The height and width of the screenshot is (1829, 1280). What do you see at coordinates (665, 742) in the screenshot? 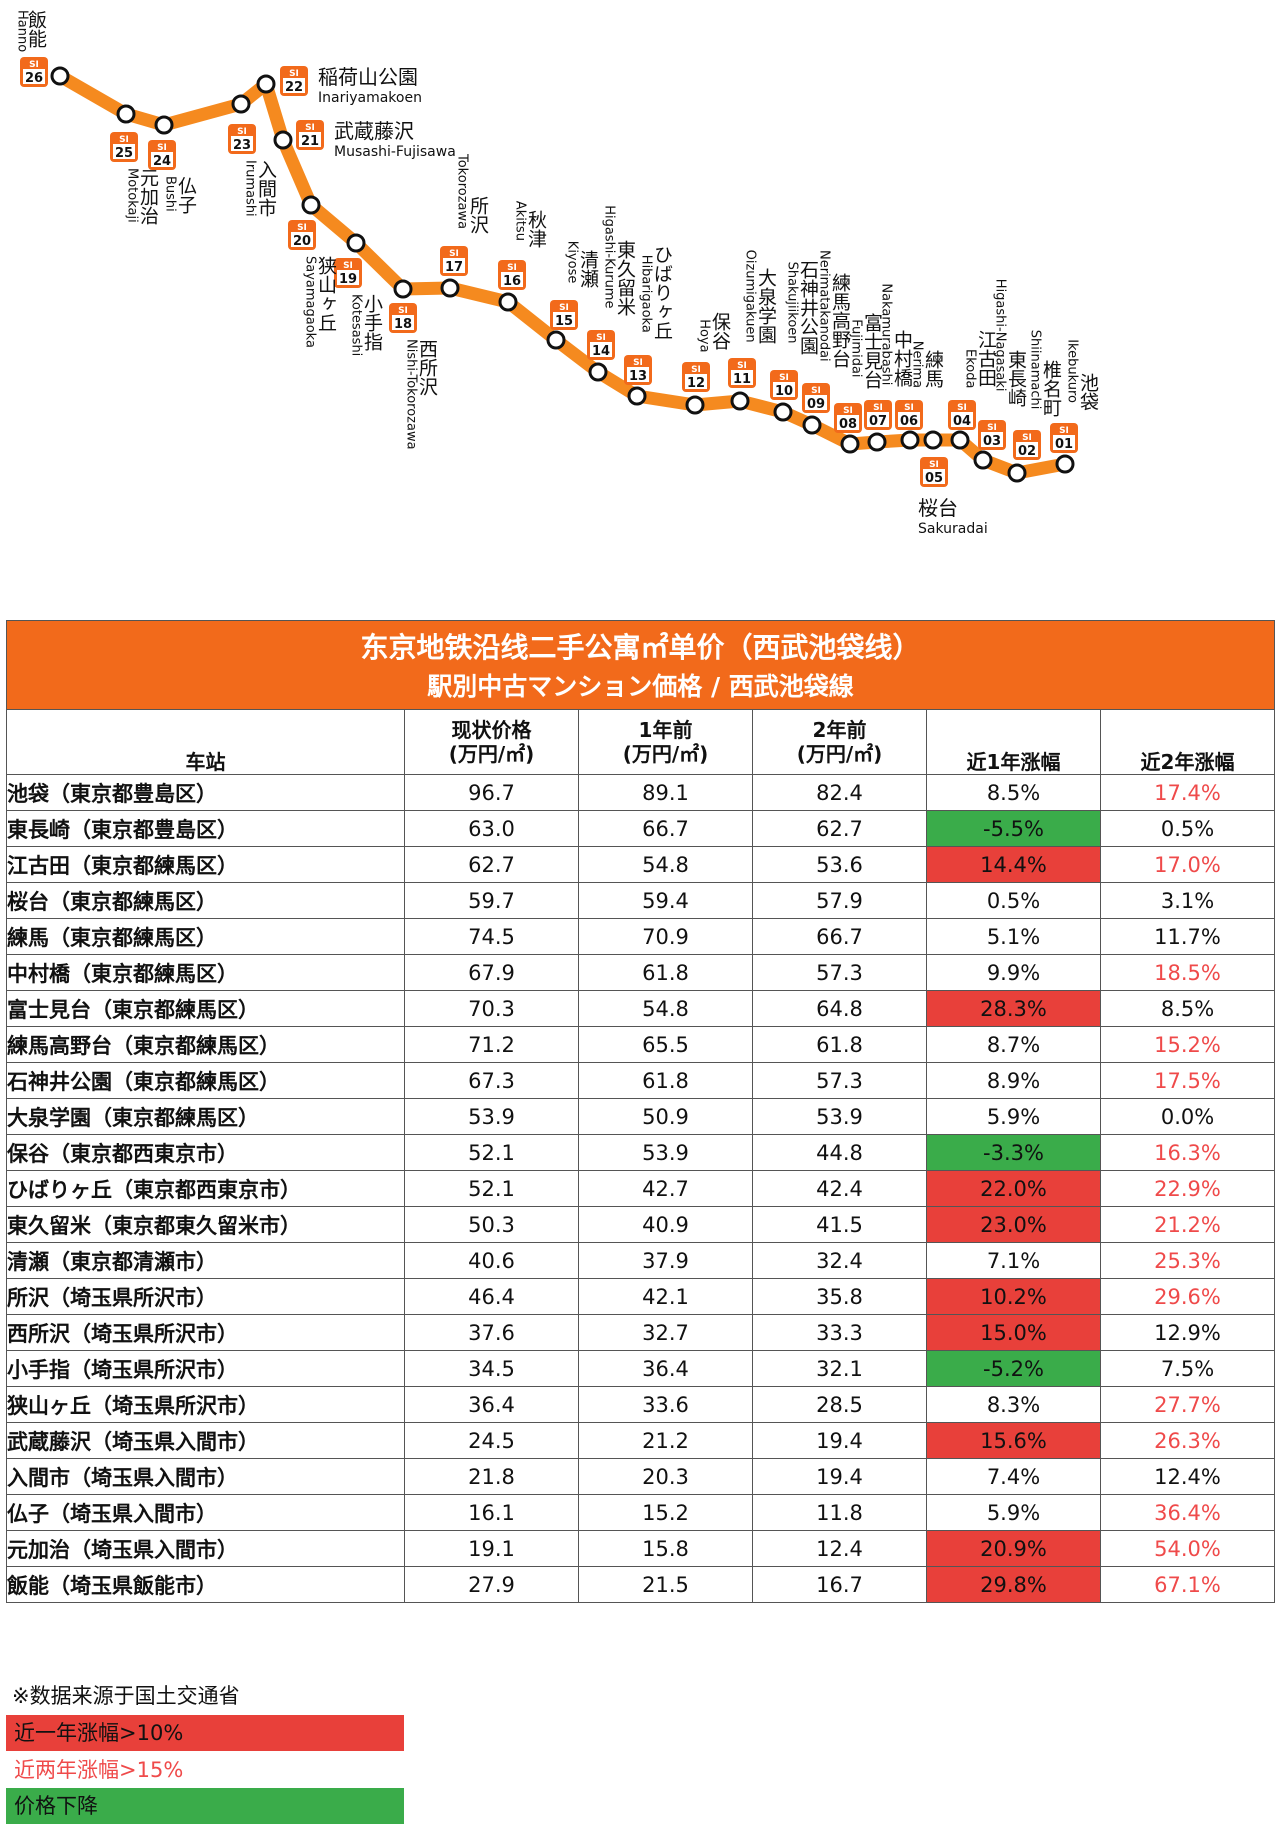
I see `header-1y: 1年前 (万円/㎡)` at bounding box center [665, 742].